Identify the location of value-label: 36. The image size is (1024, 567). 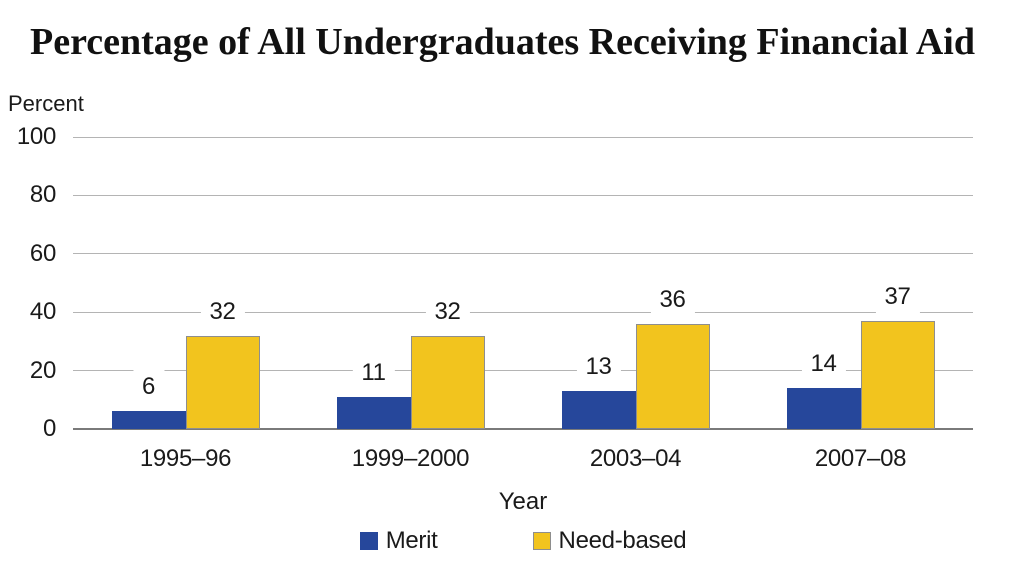
(672, 299).